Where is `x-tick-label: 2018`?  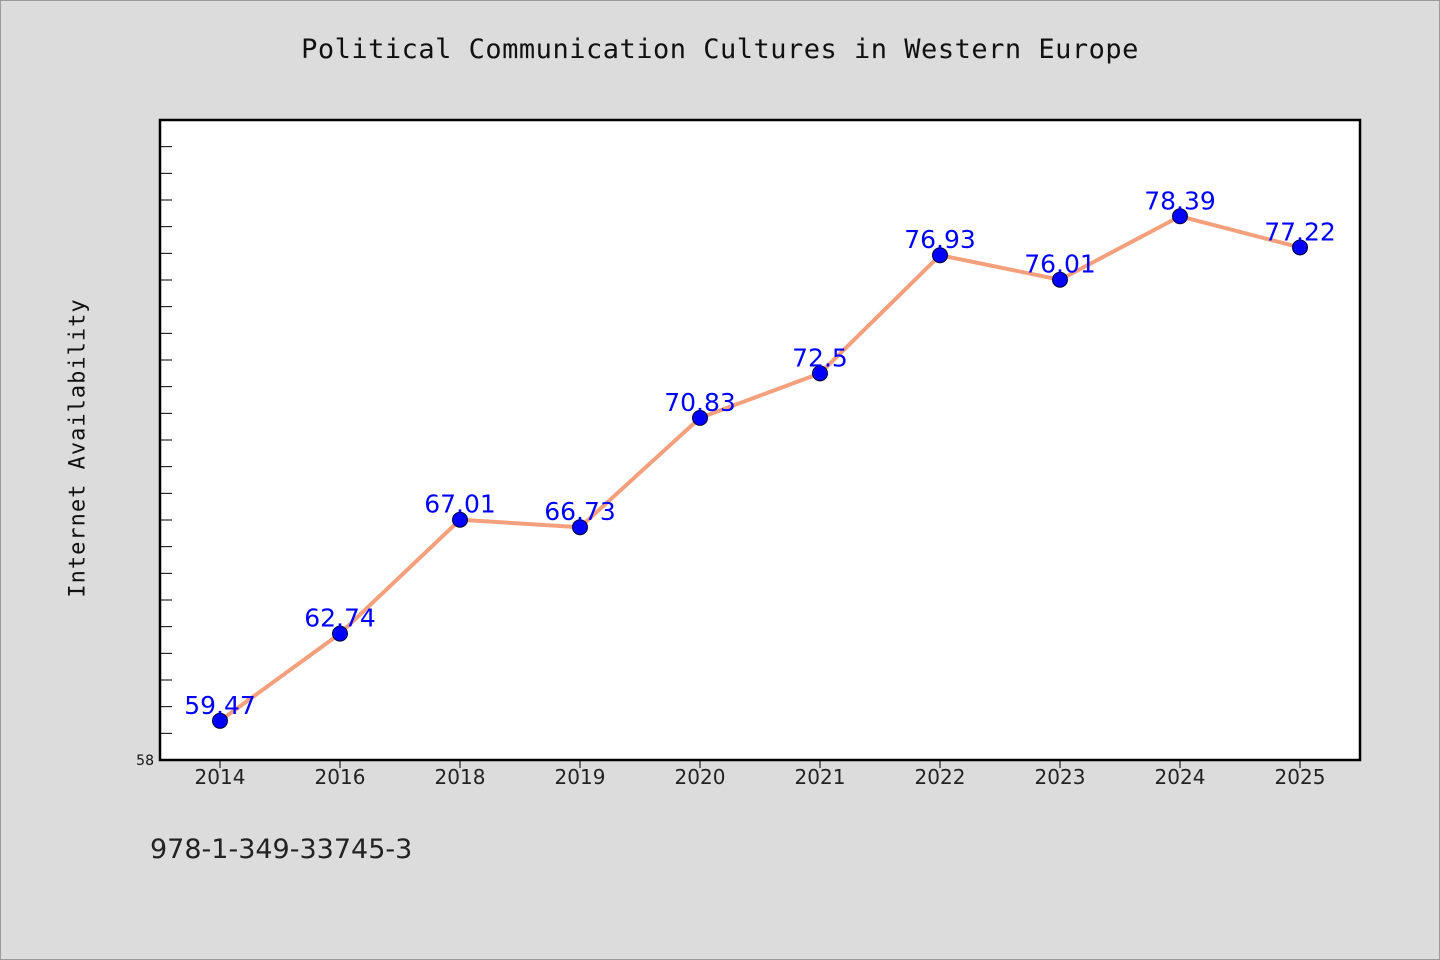 x-tick-label: 2018 is located at coordinates (460, 777).